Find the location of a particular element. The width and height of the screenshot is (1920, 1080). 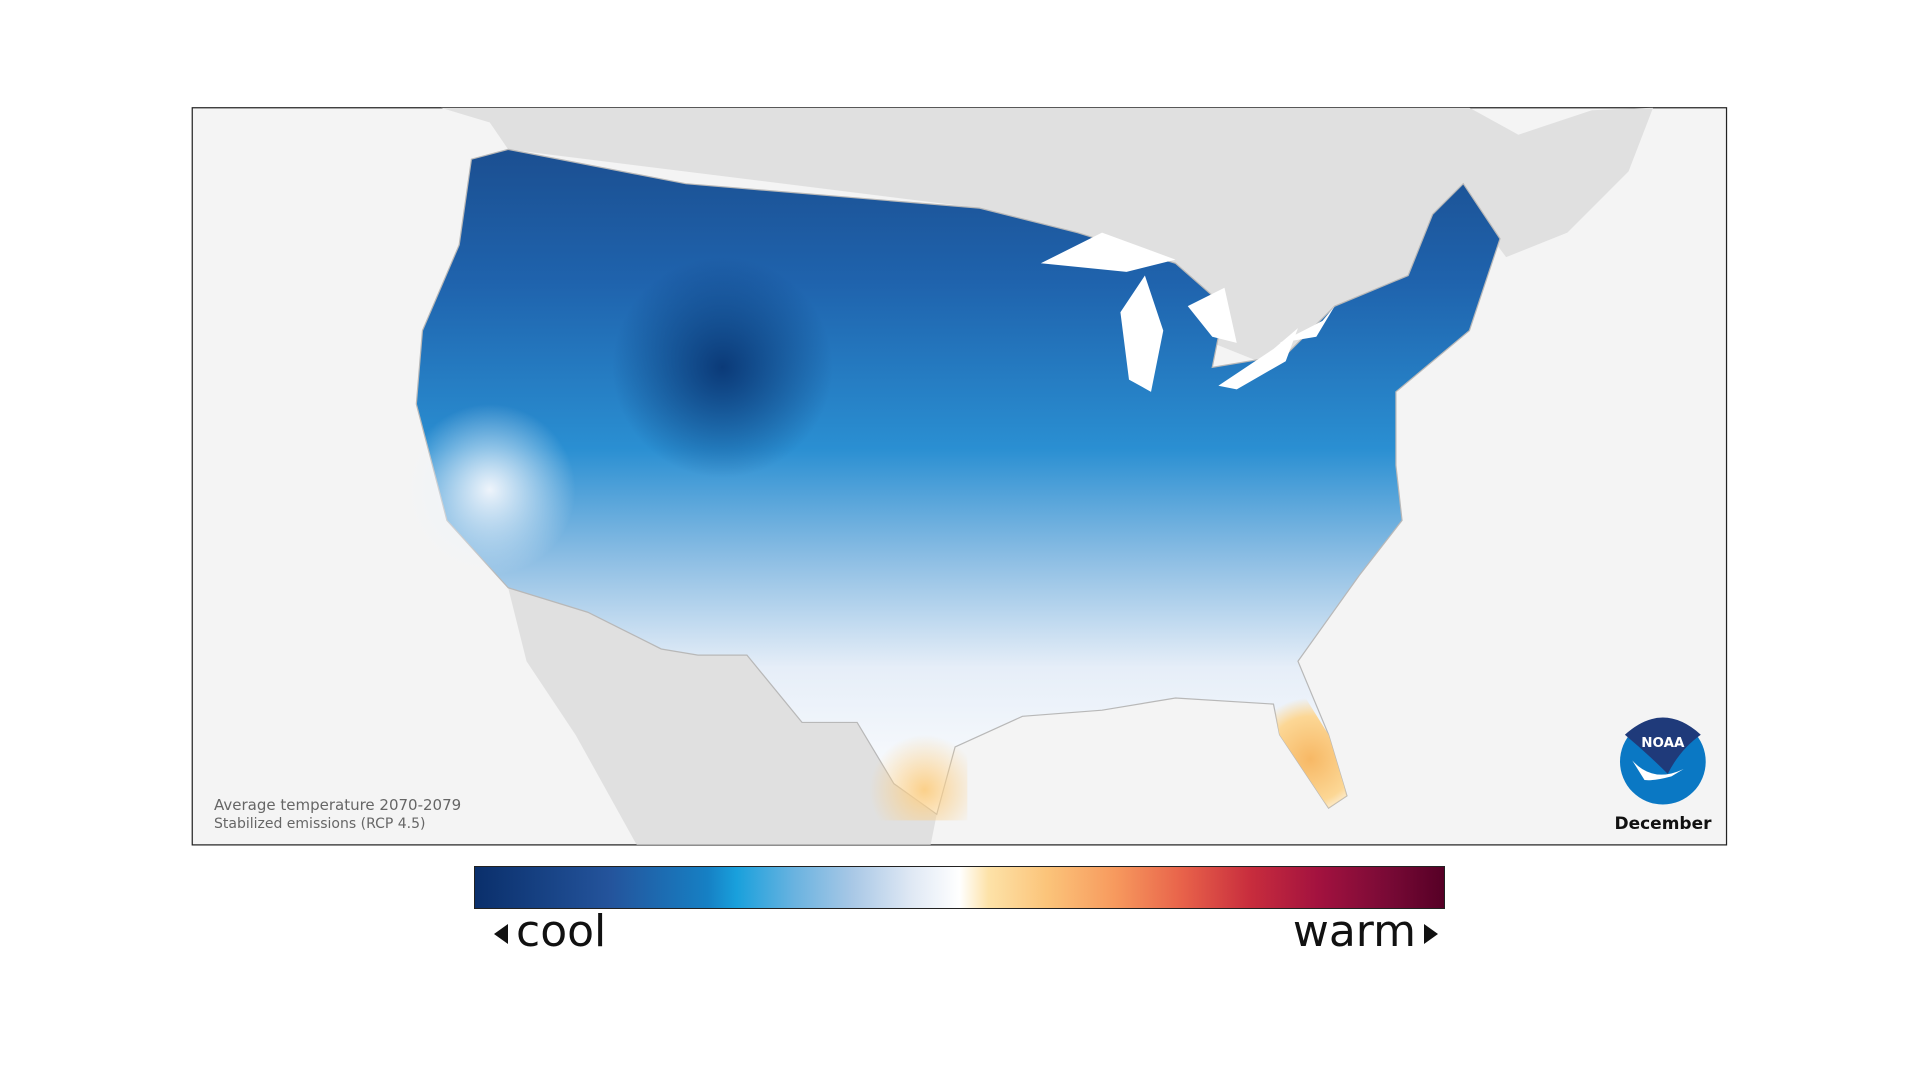

triangle-right-icon is located at coordinates (1431, 934).